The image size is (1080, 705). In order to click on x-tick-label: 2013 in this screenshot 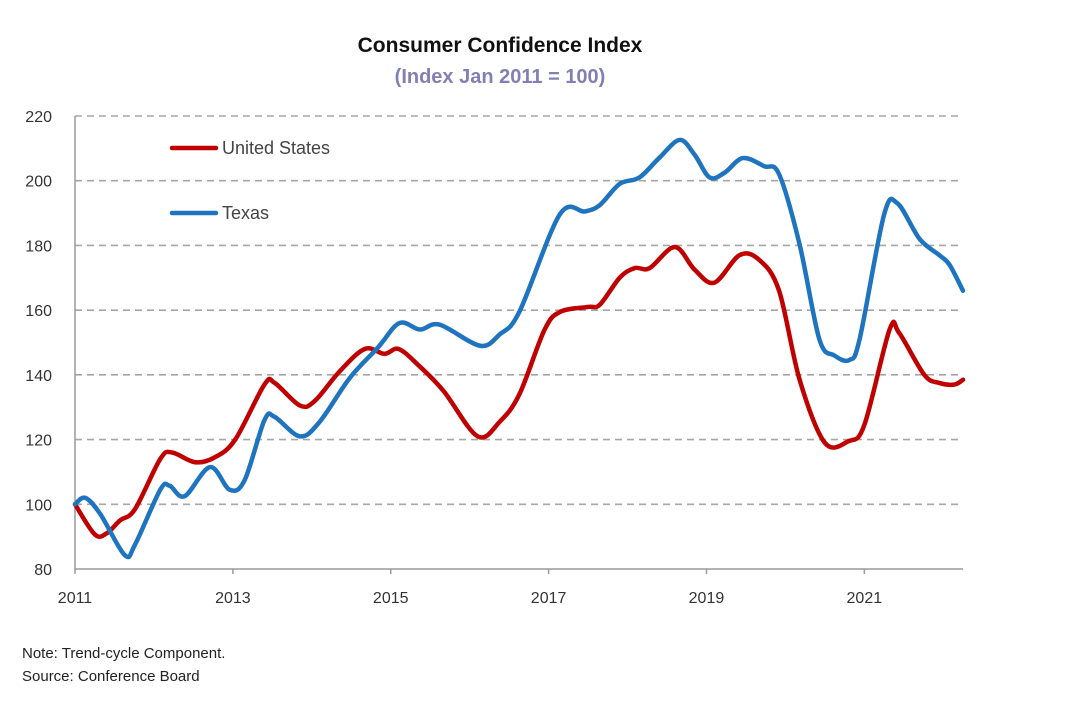, I will do `click(233, 598)`.